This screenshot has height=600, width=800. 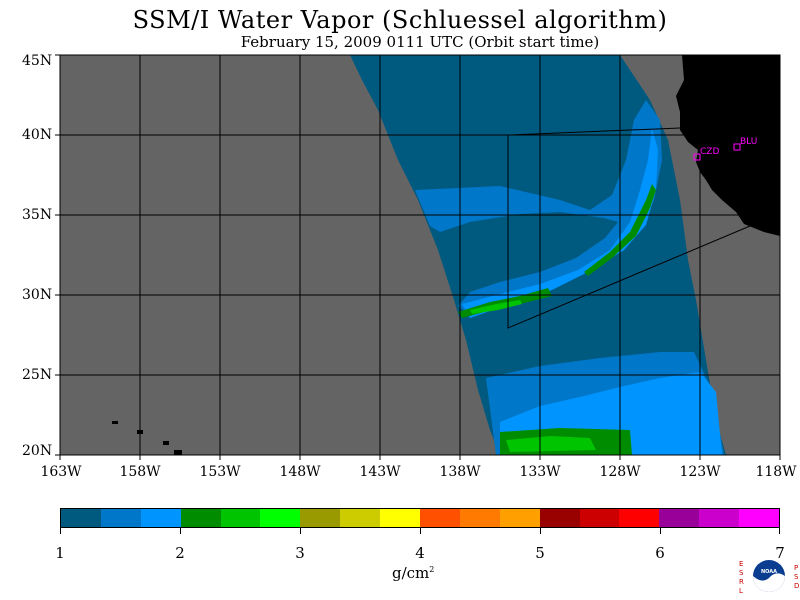 What do you see at coordinates (796, 586) in the screenshot?
I see `logo-right-letter-d: D` at bounding box center [796, 586].